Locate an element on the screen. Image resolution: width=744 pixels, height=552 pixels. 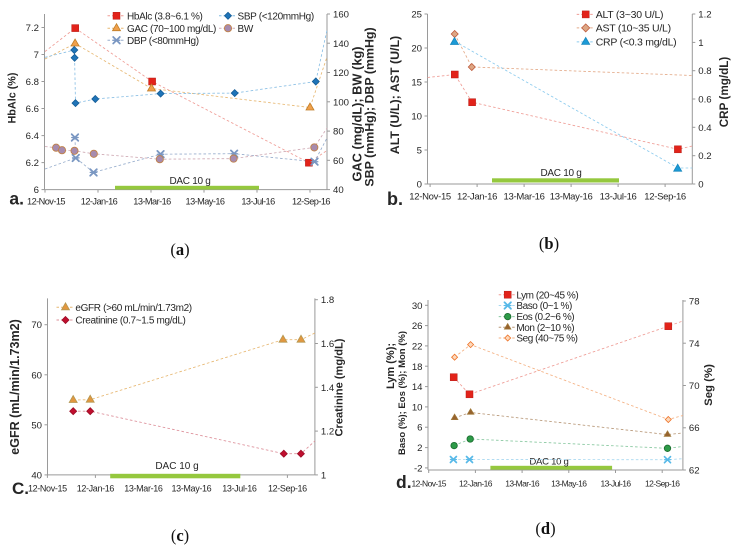
svg-text: Seg (40~75 %) is located at coordinates (546, 339).